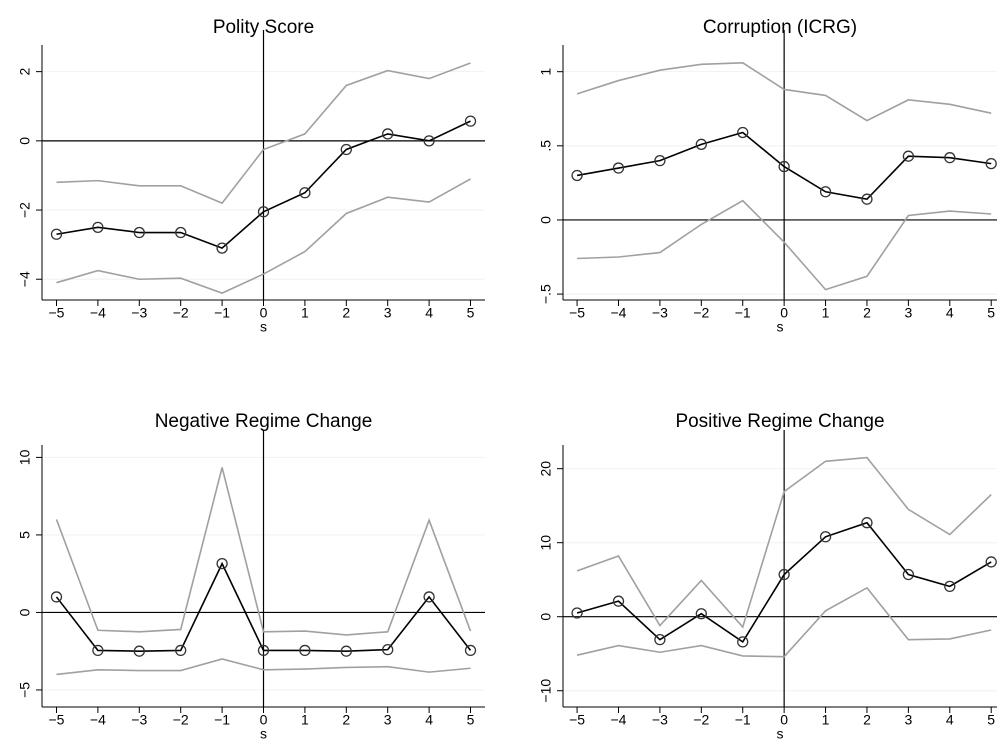  What do you see at coordinates (263, 27) in the screenshot?
I see `chart-title: Polity Score` at bounding box center [263, 27].